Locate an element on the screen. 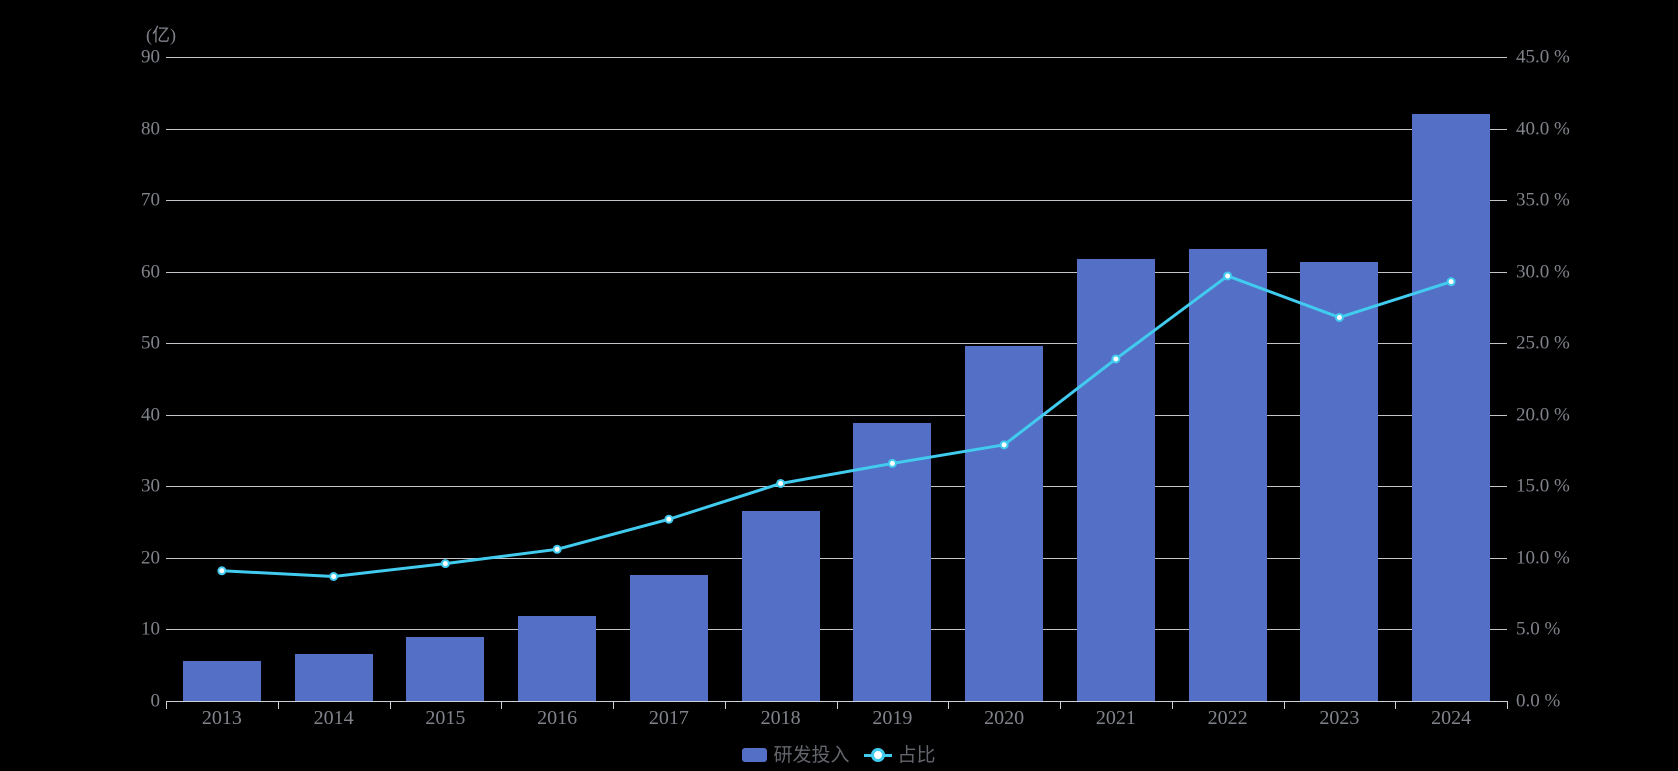 Image resolution: width=1678 pixels, height=771 pixels. legend: 研发投入 占比 is located at coordinates (839, 754).